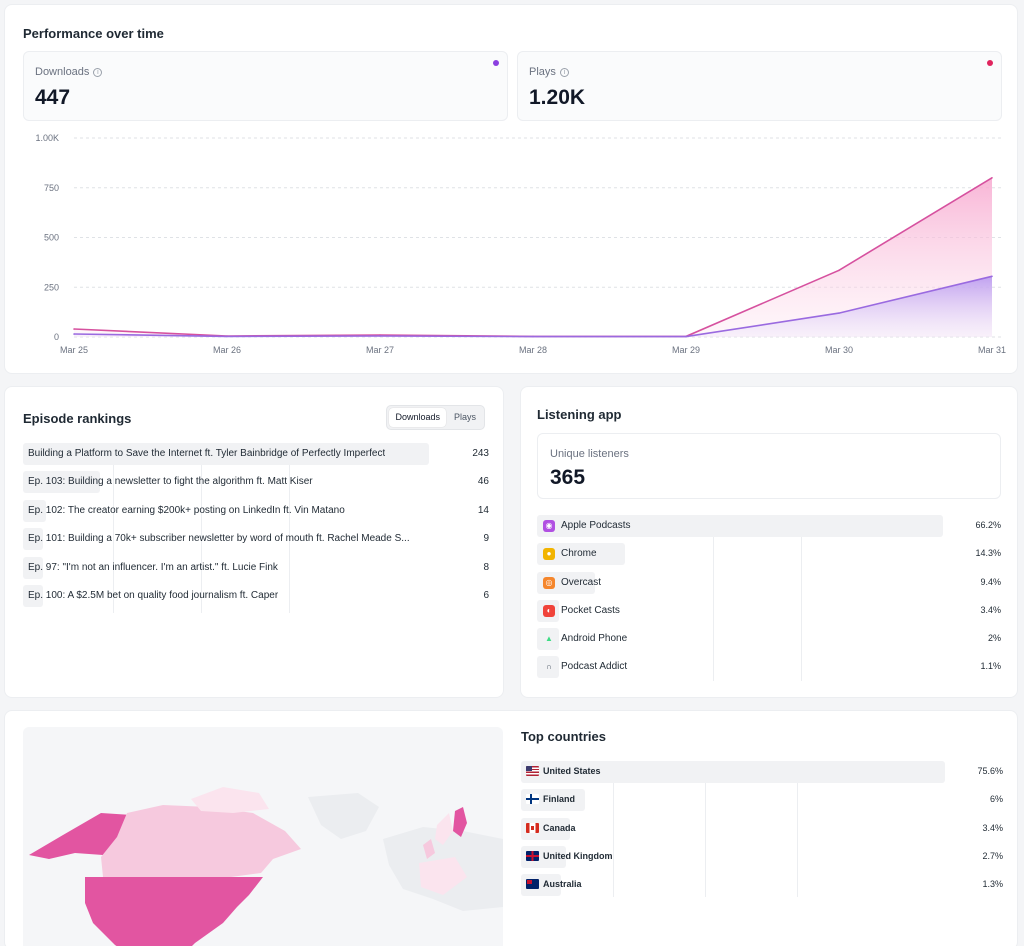 This screenshot has width=1024, height=946. Describe the element at coordinates (343, 816) in the screenshot. I see `greenland-region` at that location.